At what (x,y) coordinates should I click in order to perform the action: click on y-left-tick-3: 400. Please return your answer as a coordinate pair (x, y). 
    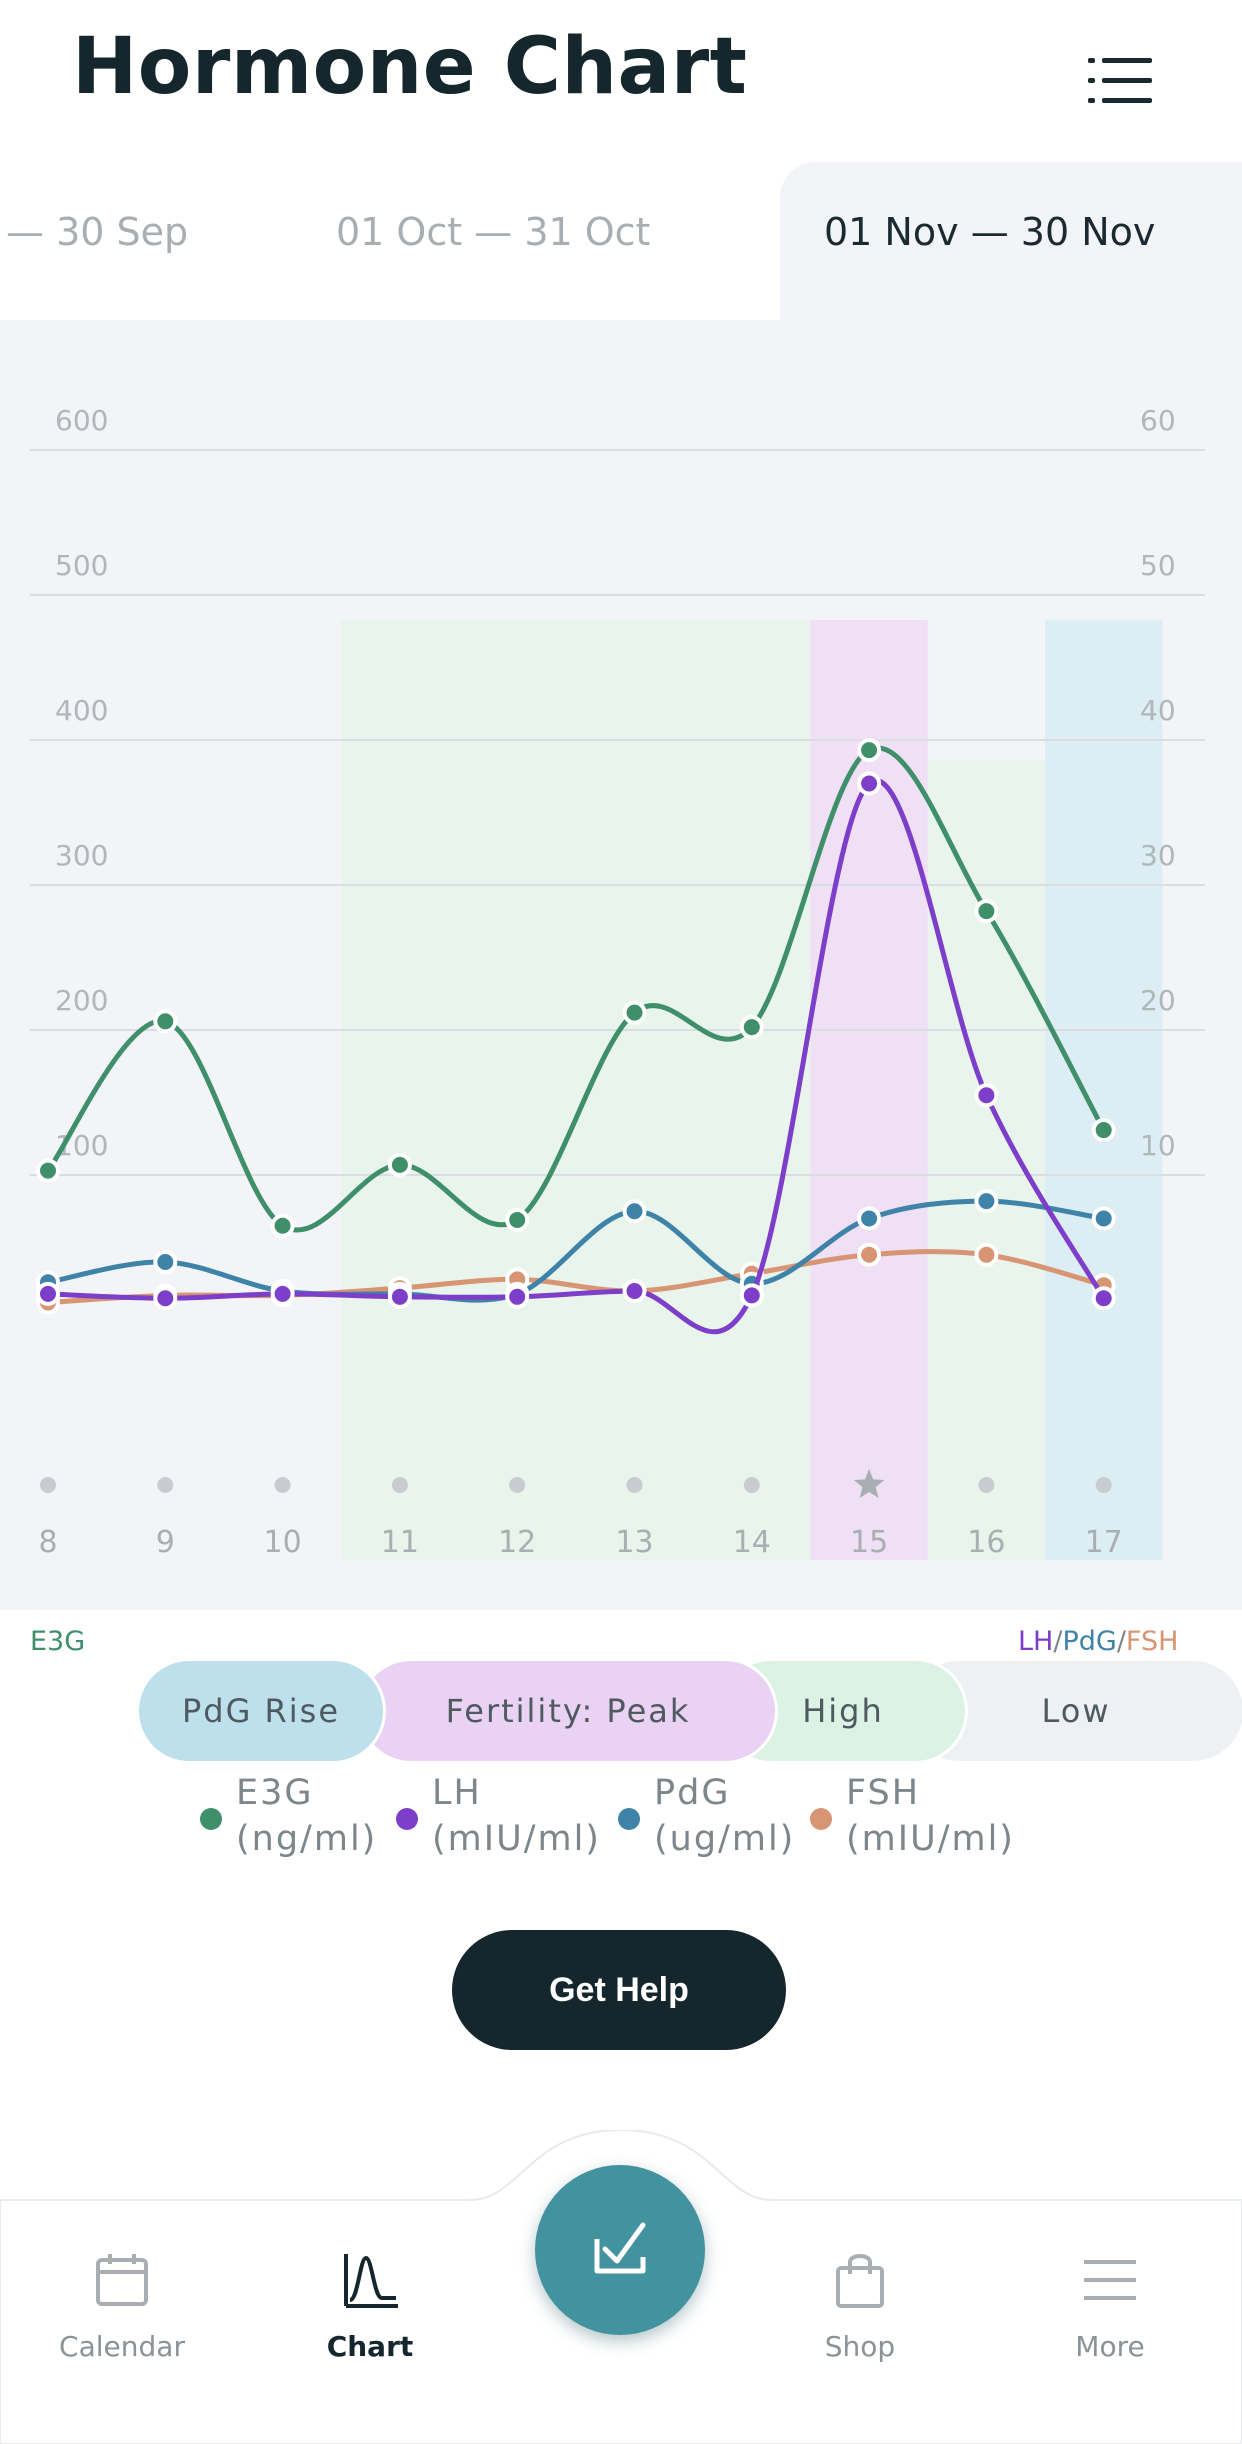
    Looking at the image, I should click on (81, 710).